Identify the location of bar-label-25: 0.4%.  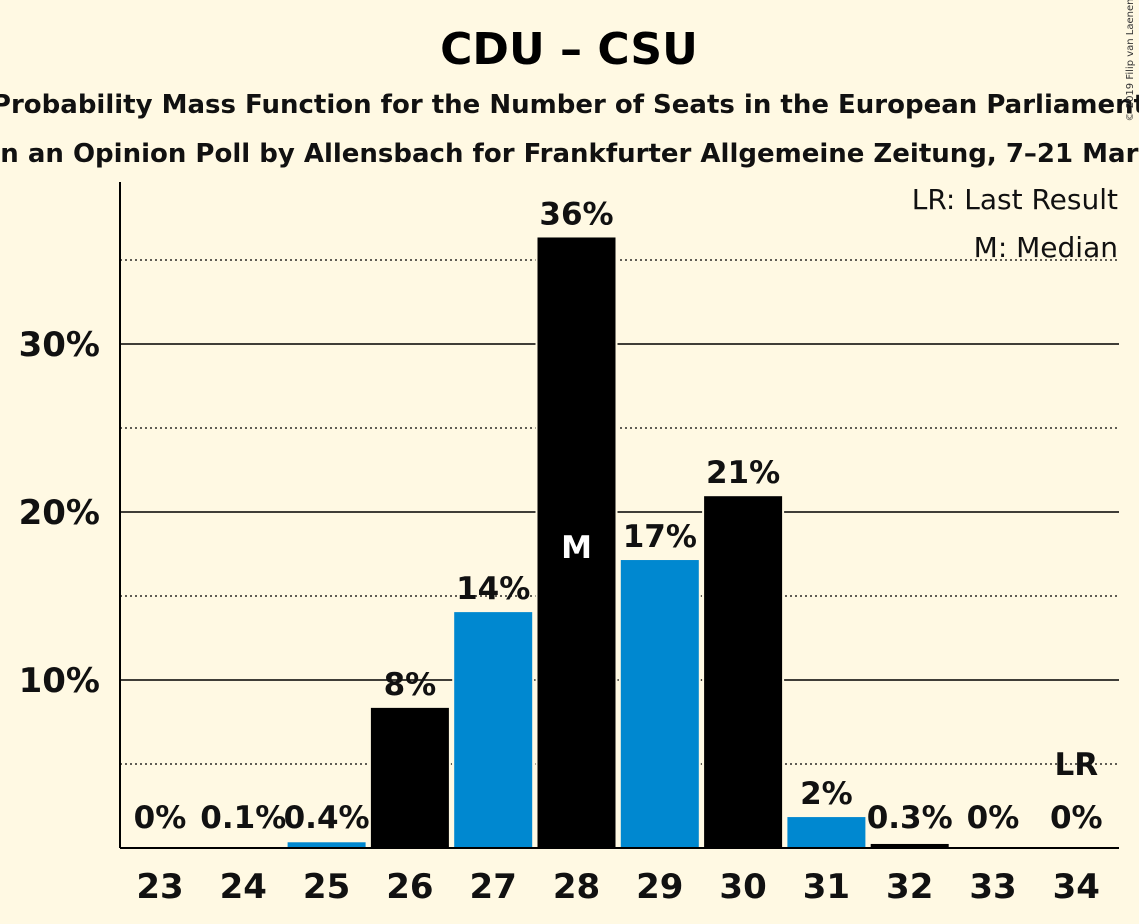
(327, 818).